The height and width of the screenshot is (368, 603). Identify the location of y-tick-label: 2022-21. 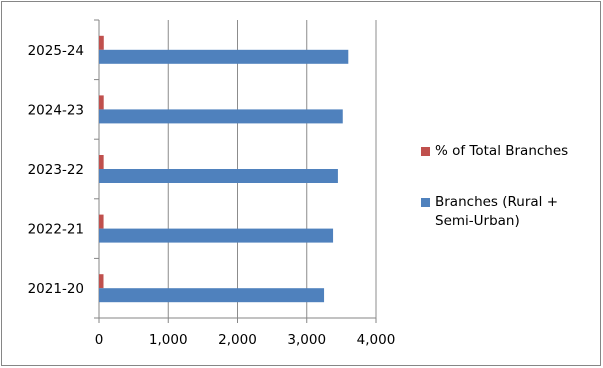
(56, 230).